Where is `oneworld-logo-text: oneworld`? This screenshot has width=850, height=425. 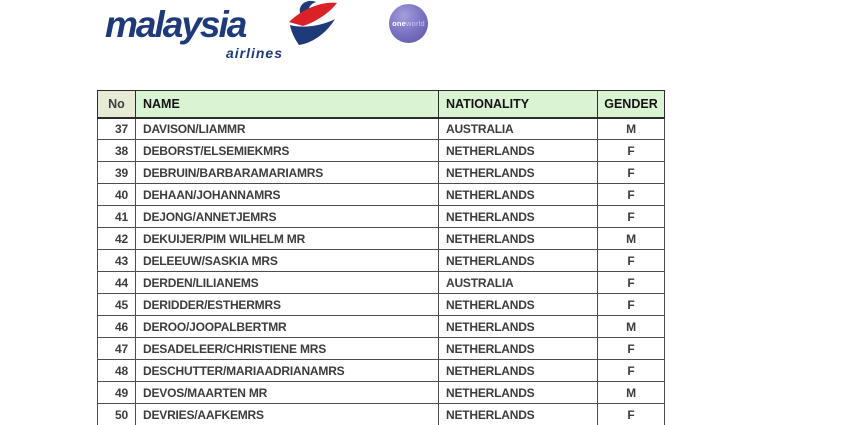
oneworld-logo-text: oneworld is located at coordinates (408, 23).